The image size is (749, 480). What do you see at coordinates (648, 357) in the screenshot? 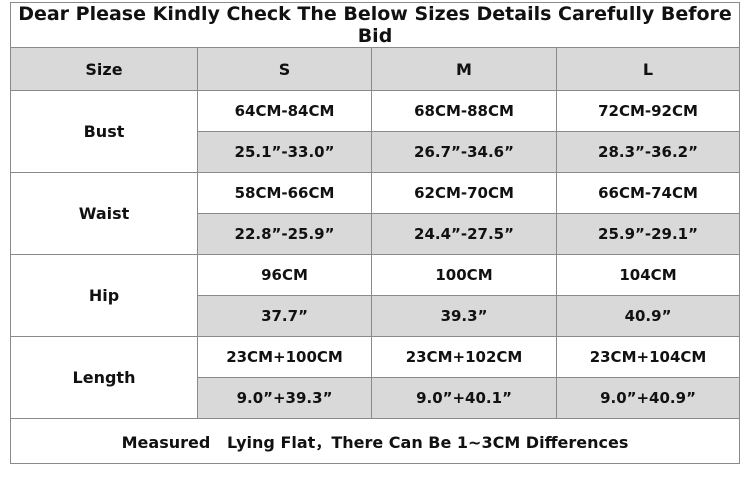
I see `cm-cell: 23CM+104CM` at bounding box center [648, 357].